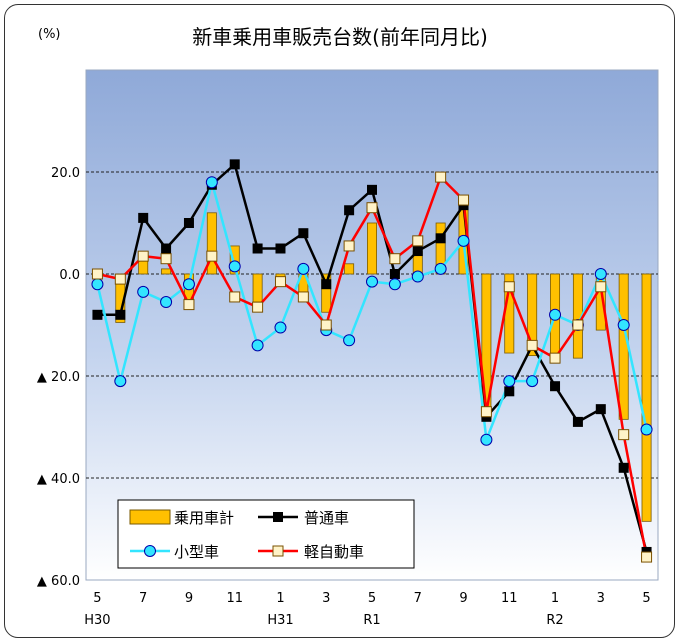 The image size is (681, 644). What do you see at coordinates (371, 620) in the screenshot?
I see `era-label: R1` at bounding box center [371, 620].